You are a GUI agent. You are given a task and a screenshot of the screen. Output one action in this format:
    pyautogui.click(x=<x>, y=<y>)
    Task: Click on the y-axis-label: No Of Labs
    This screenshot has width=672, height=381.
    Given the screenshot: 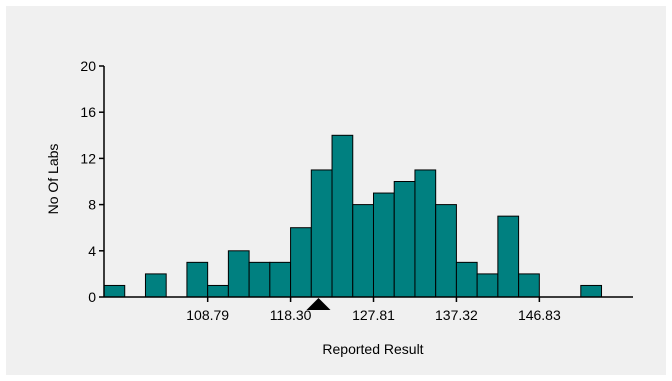 What is the action you would take?
    pyautogui.click(x=53, y=179)
    